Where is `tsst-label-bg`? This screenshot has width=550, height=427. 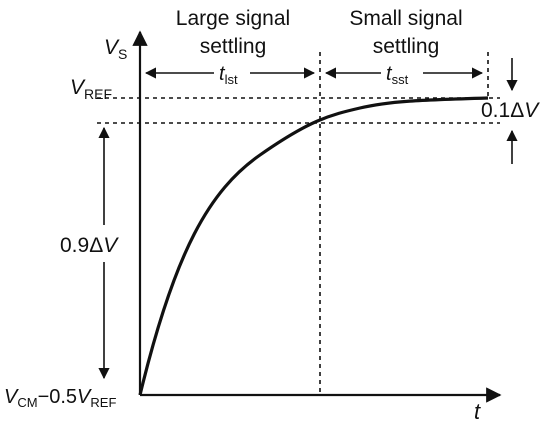
tsst-label-bg is located at coordinates (402, 74).